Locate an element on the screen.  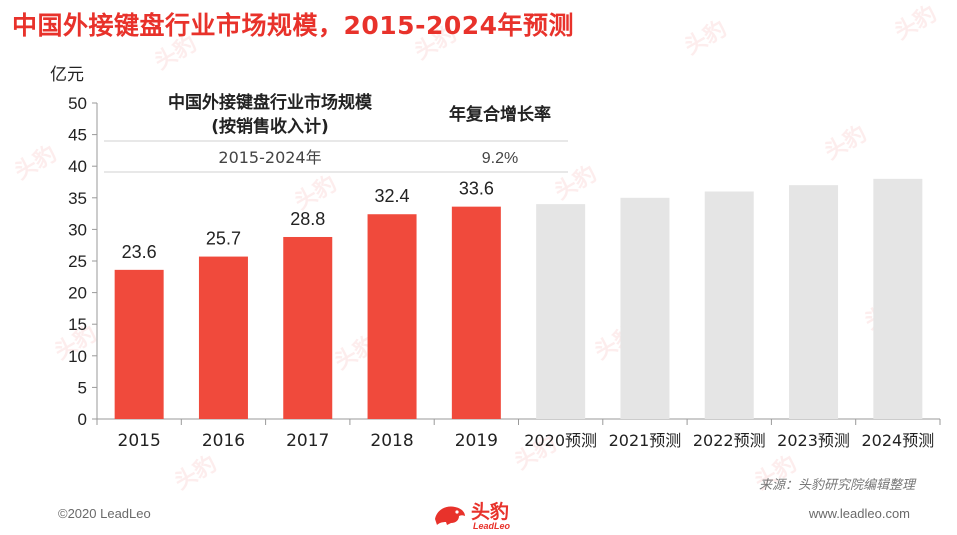
page-title: 中国外接键盘行业市场规模，2015-2024年预测 is located at coordinates (293, 25).